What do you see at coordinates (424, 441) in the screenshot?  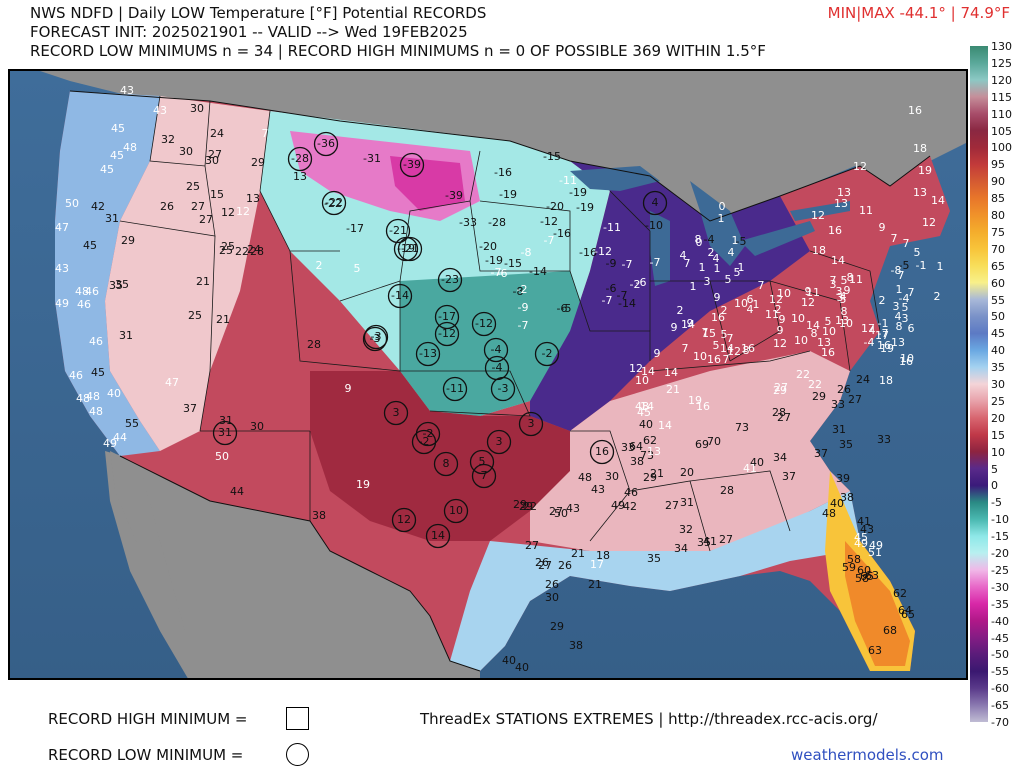 I see `record-low-value: -2` at bounding box center [424, 441].